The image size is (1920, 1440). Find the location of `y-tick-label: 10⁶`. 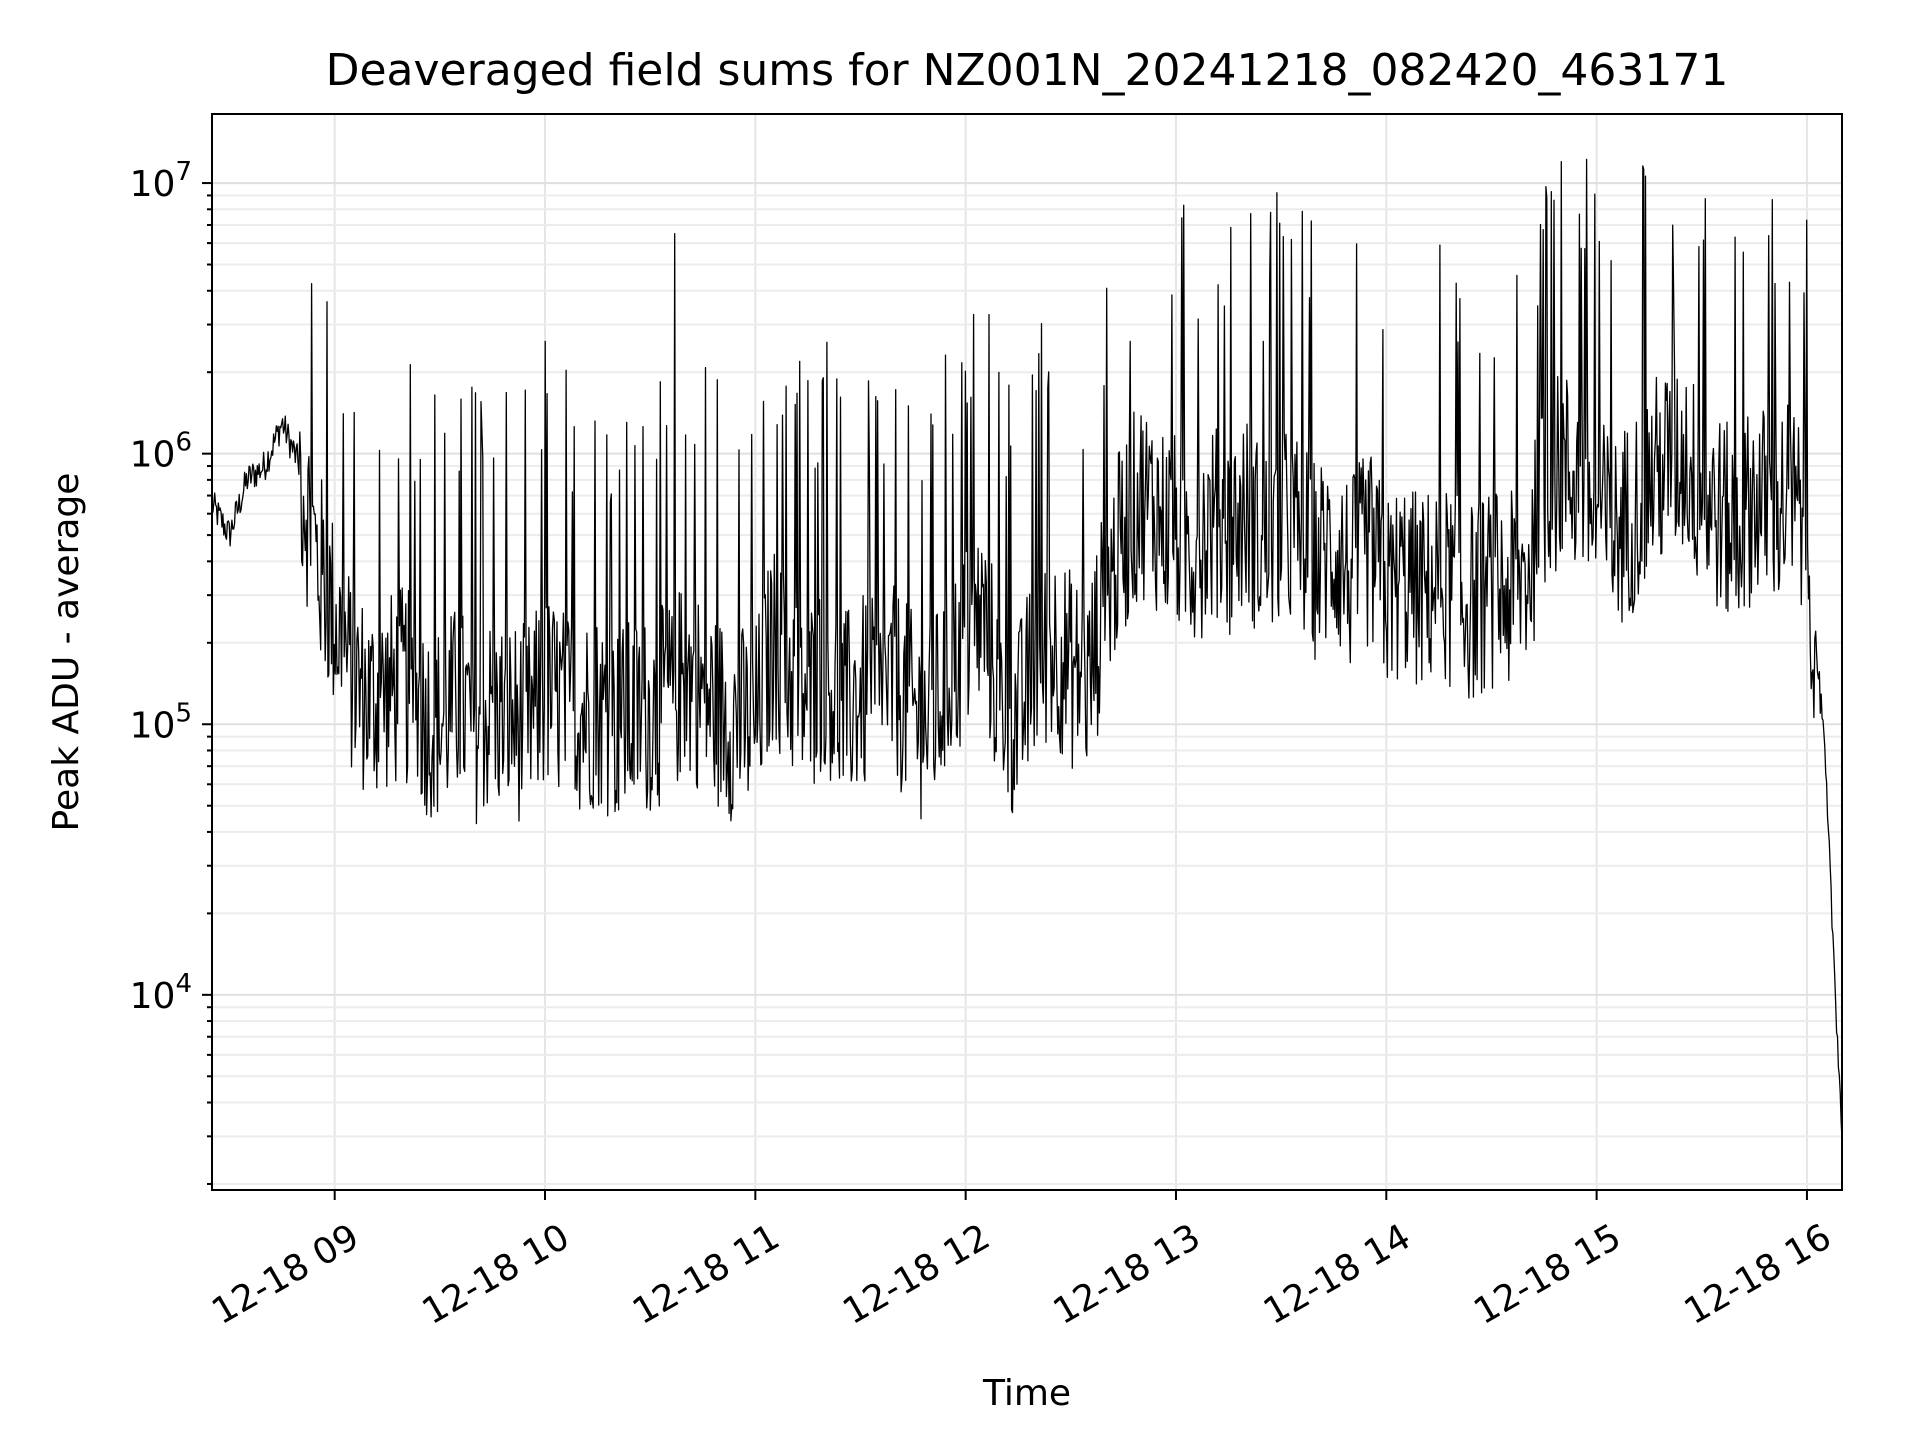

y-tick-label: 10⁶ is located at coordinates (161, 452).